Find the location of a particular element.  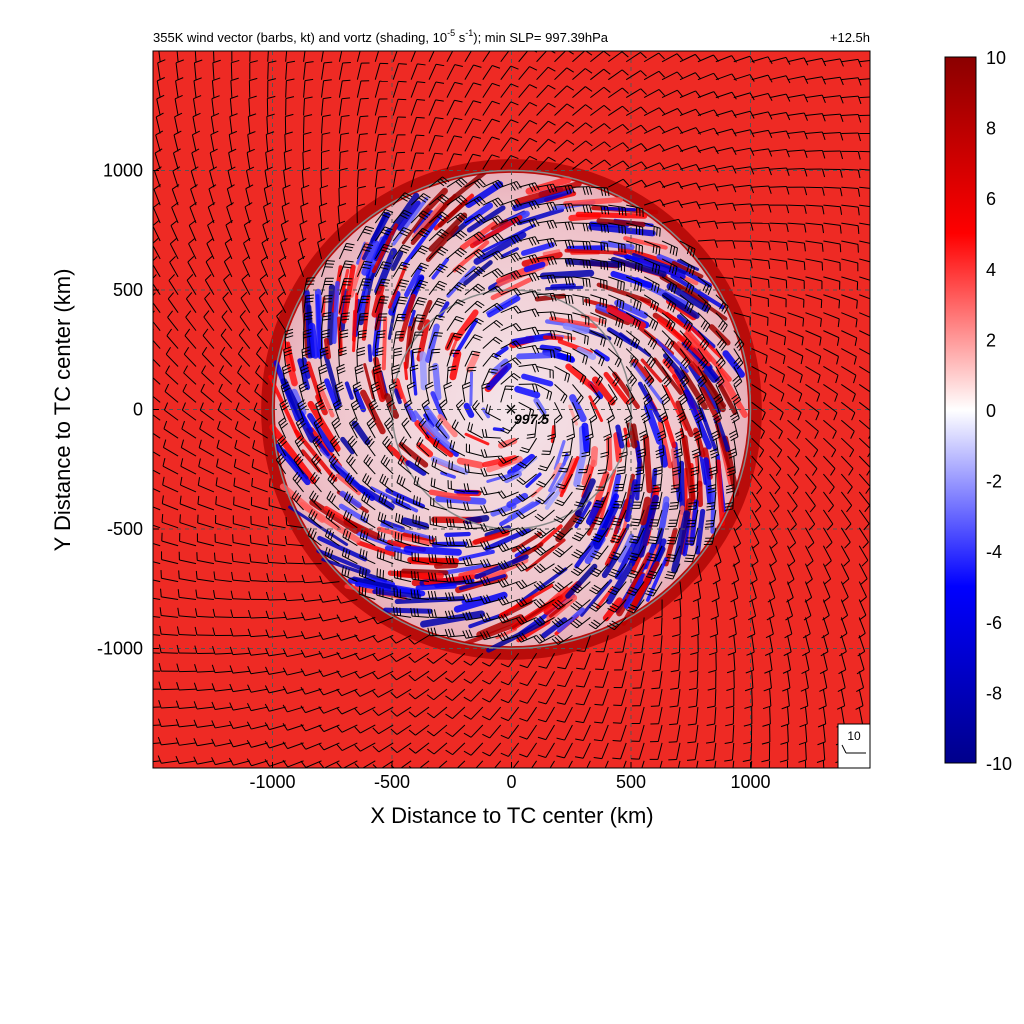

colorbar-tick-label: 8 is located at coordinates (991, 129).